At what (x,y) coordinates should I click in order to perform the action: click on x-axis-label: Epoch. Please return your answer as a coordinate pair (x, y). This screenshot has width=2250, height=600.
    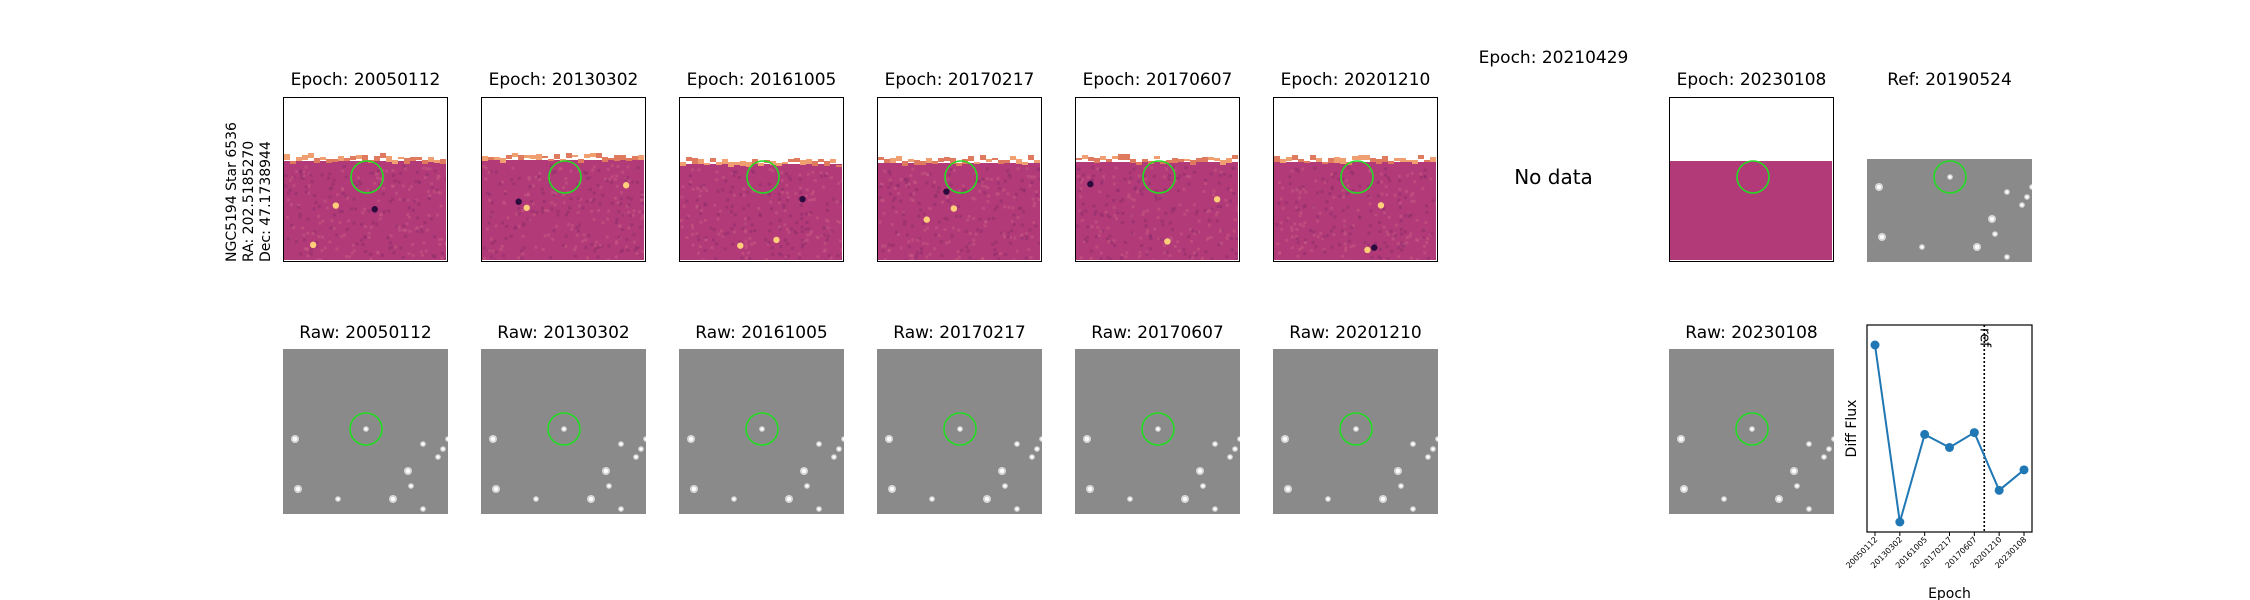
    Looking at the image, I should click on (1949, 593).